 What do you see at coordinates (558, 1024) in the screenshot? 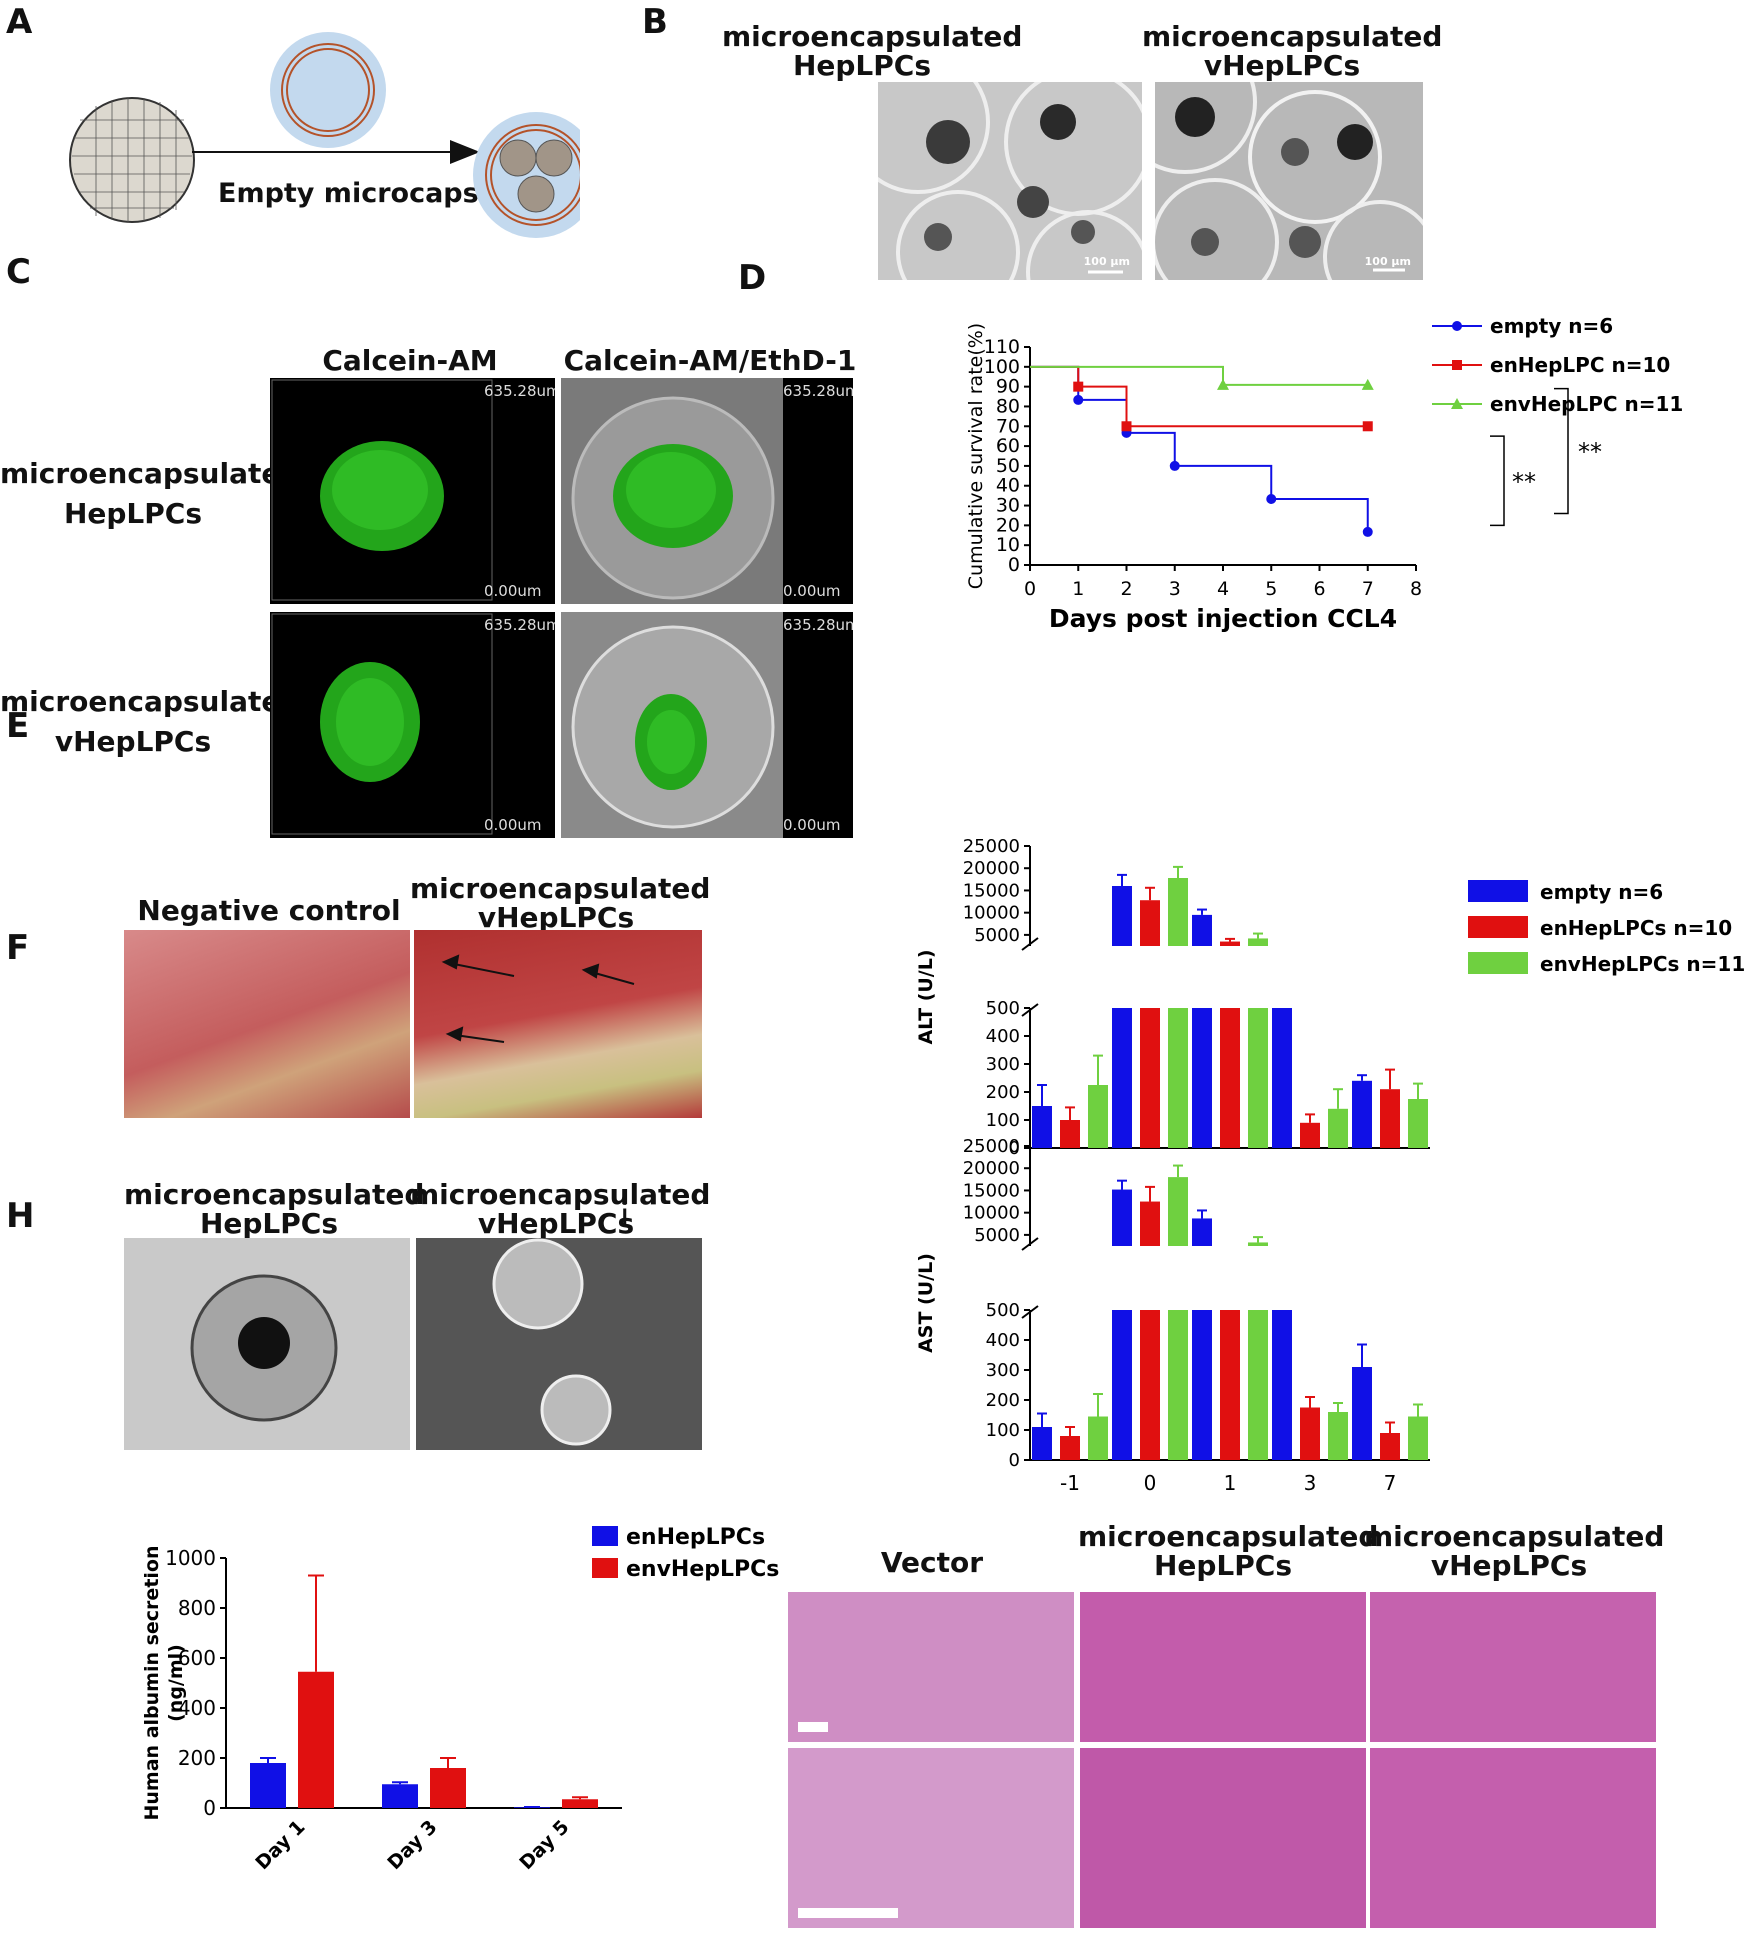
I see `liver-photo-vheplpcs` at bounding box center [558, 1024].